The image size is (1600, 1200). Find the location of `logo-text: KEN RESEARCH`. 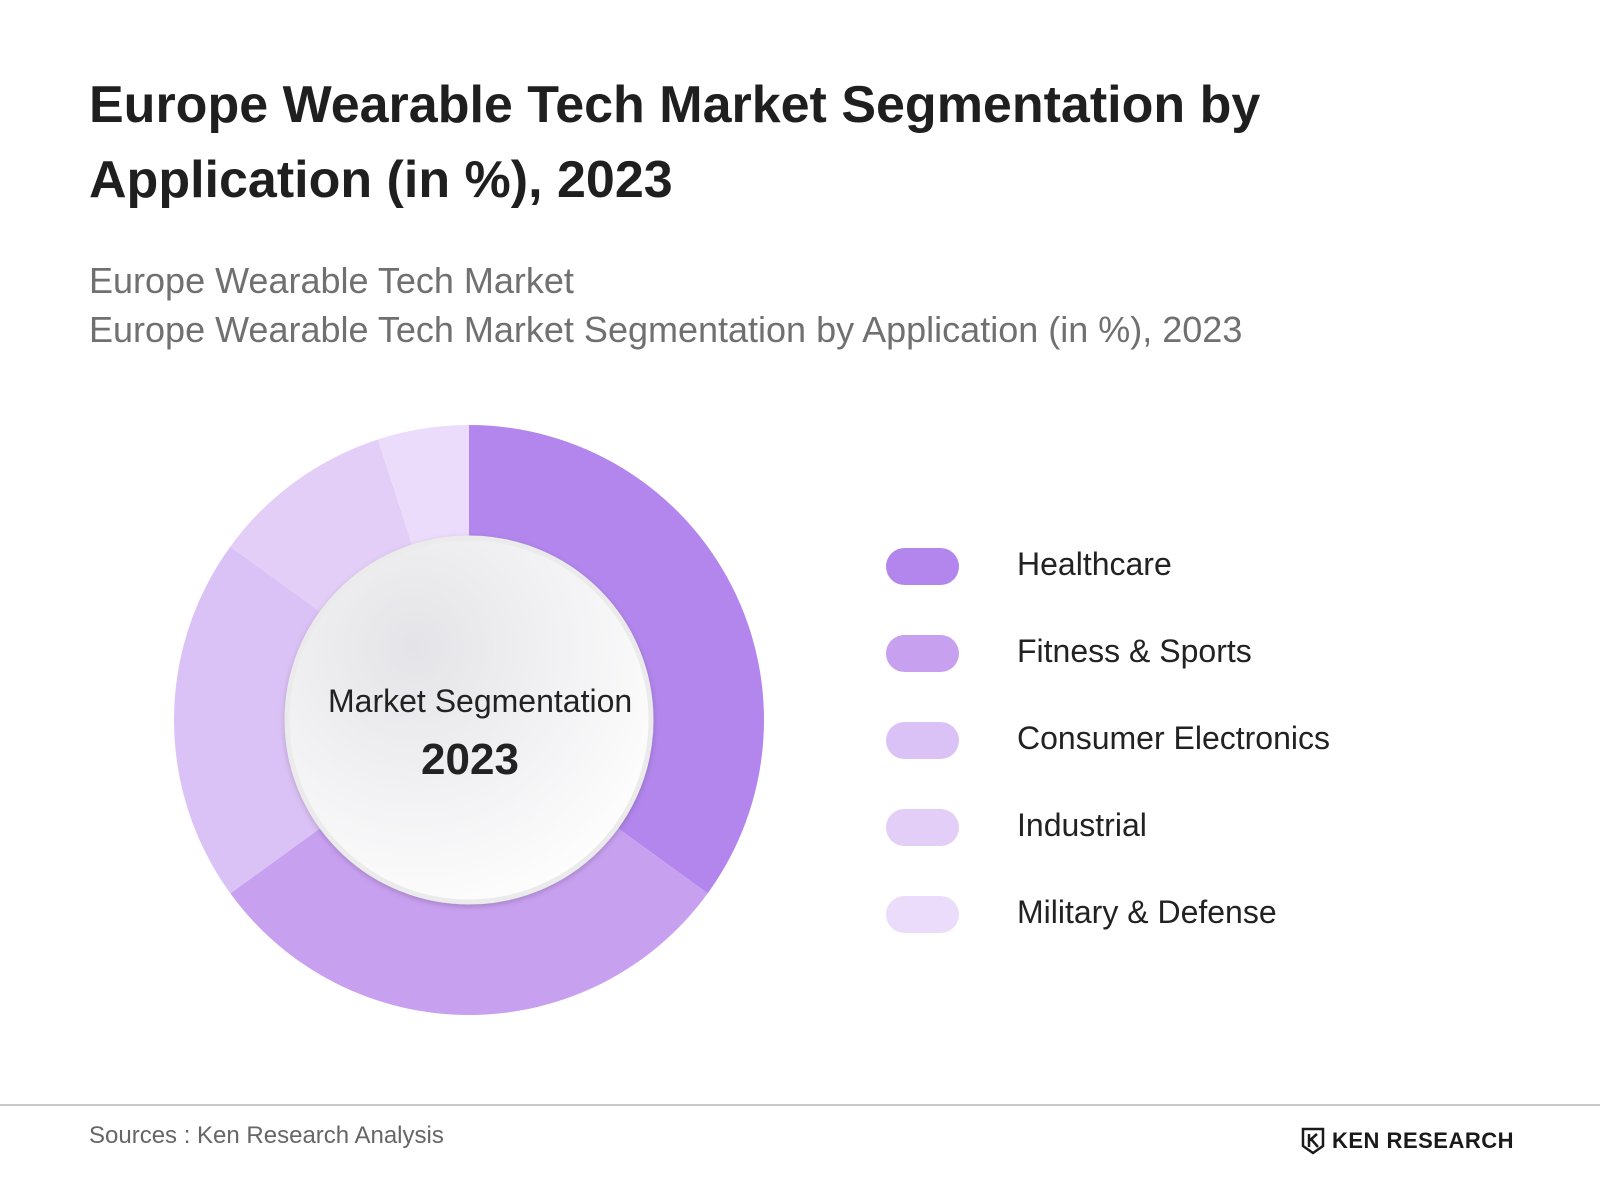

logo-text: KEN RESEARCH is located at coordinates (1423, 1140).